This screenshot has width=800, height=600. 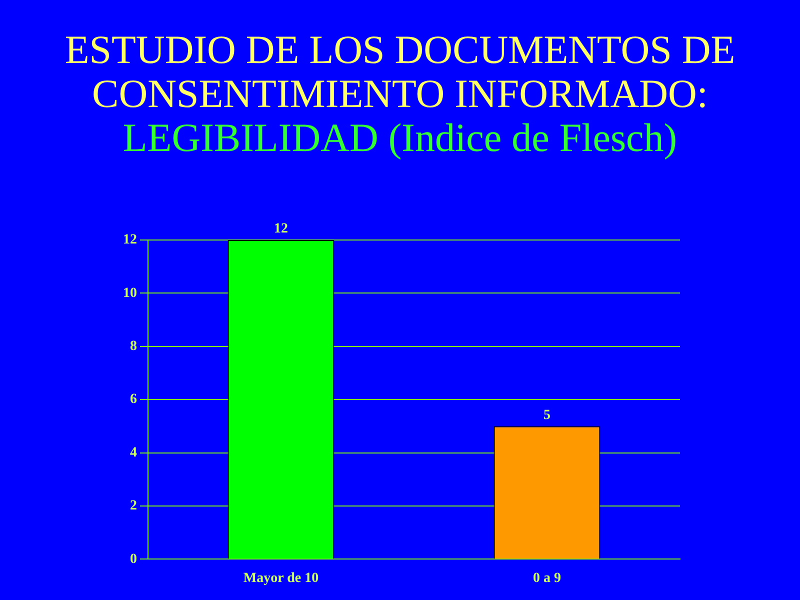 What do you see at coordinates (130, 240) in the screenshot?
I see `y-tick-label: 12` at bounding box center [130, 240].